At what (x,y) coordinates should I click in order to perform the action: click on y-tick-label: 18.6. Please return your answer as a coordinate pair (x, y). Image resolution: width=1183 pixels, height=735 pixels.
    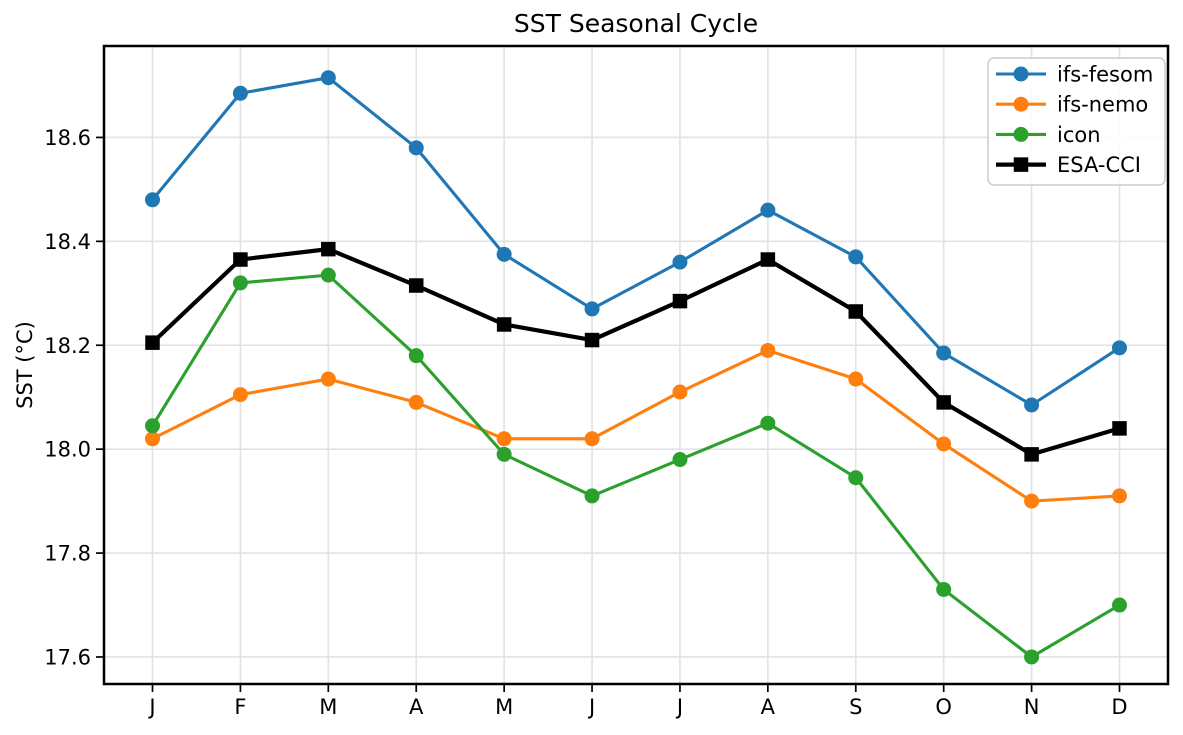
    Looking at the image, I should click on (67, 138).